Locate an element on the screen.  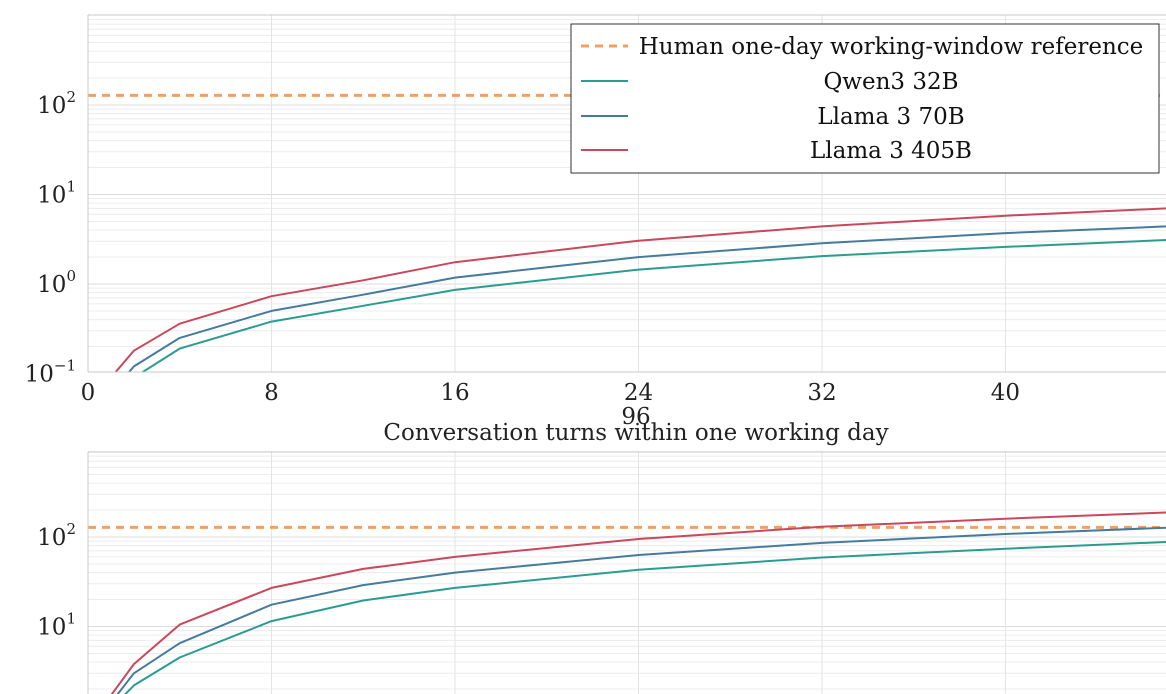
legend-label-llama3-70b: Llama 3 70B is located at coordinates (890, 117).